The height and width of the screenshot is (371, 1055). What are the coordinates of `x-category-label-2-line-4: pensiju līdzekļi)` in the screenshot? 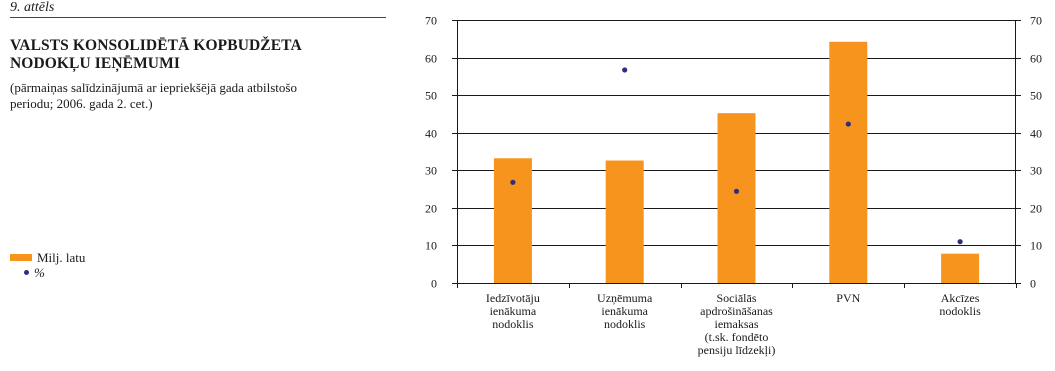 It's located at (737, 350).